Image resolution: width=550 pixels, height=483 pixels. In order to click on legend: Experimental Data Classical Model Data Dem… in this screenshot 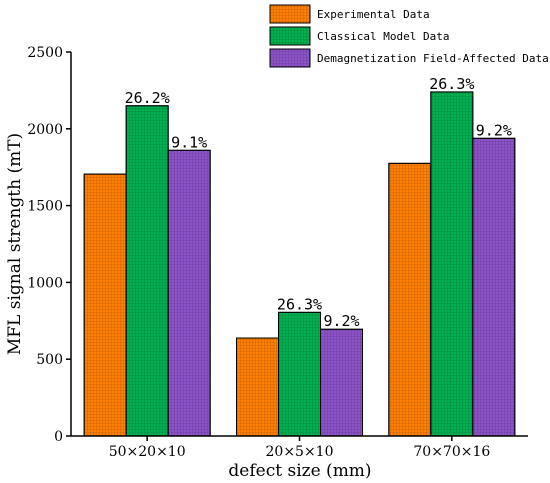, I will do `click(409, 36)`.